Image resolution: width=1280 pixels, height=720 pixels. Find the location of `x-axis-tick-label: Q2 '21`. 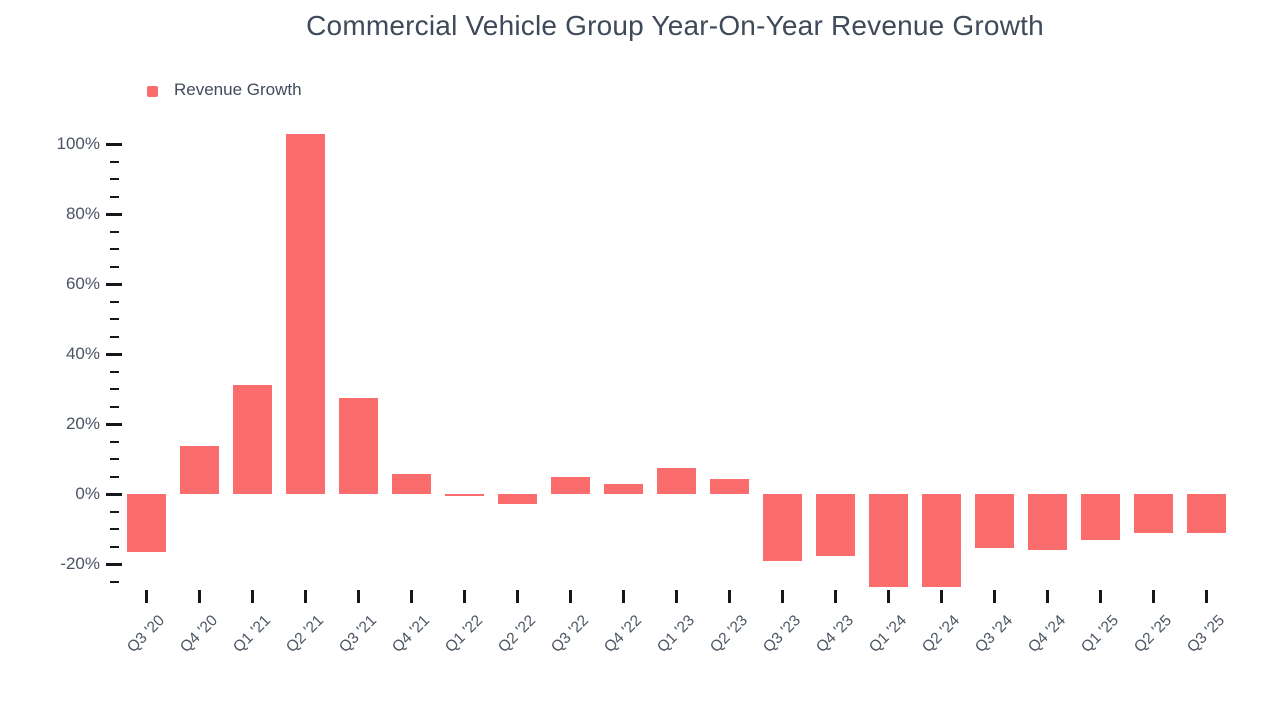

x-axis-tick-label: Q2 '21 is located at coordinates (305, 634).